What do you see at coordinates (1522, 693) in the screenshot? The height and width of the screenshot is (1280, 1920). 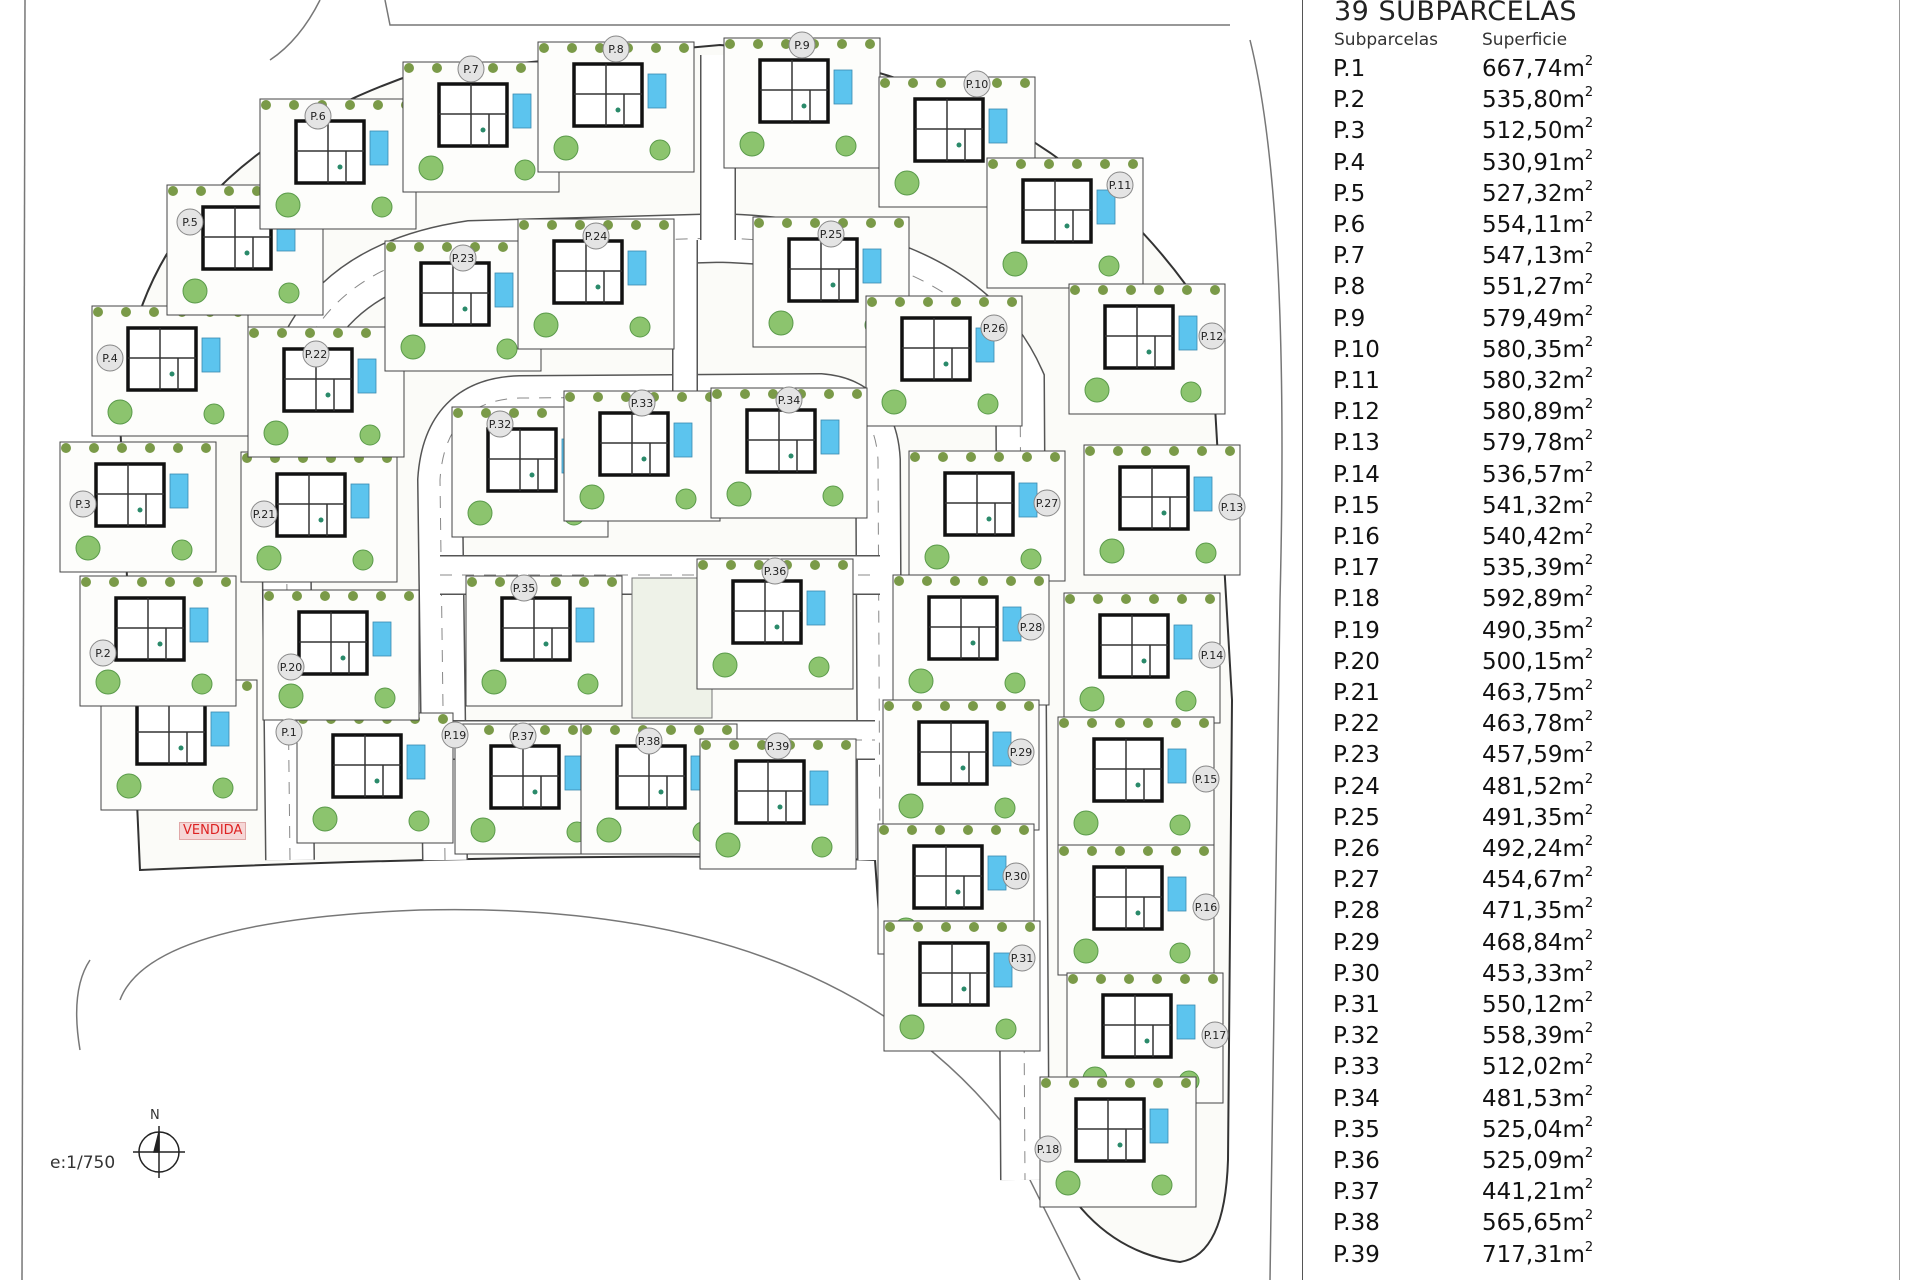 I see `area-value: 463,75` at bounding box center [1522, 693].